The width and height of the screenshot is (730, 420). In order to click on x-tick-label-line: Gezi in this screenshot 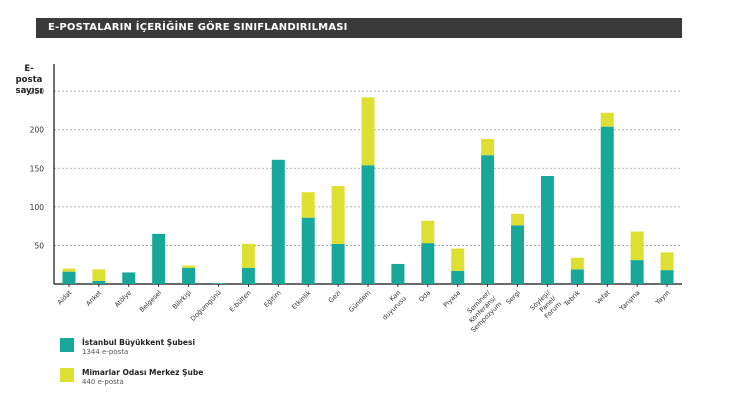, I will do `click(335, 297)`.